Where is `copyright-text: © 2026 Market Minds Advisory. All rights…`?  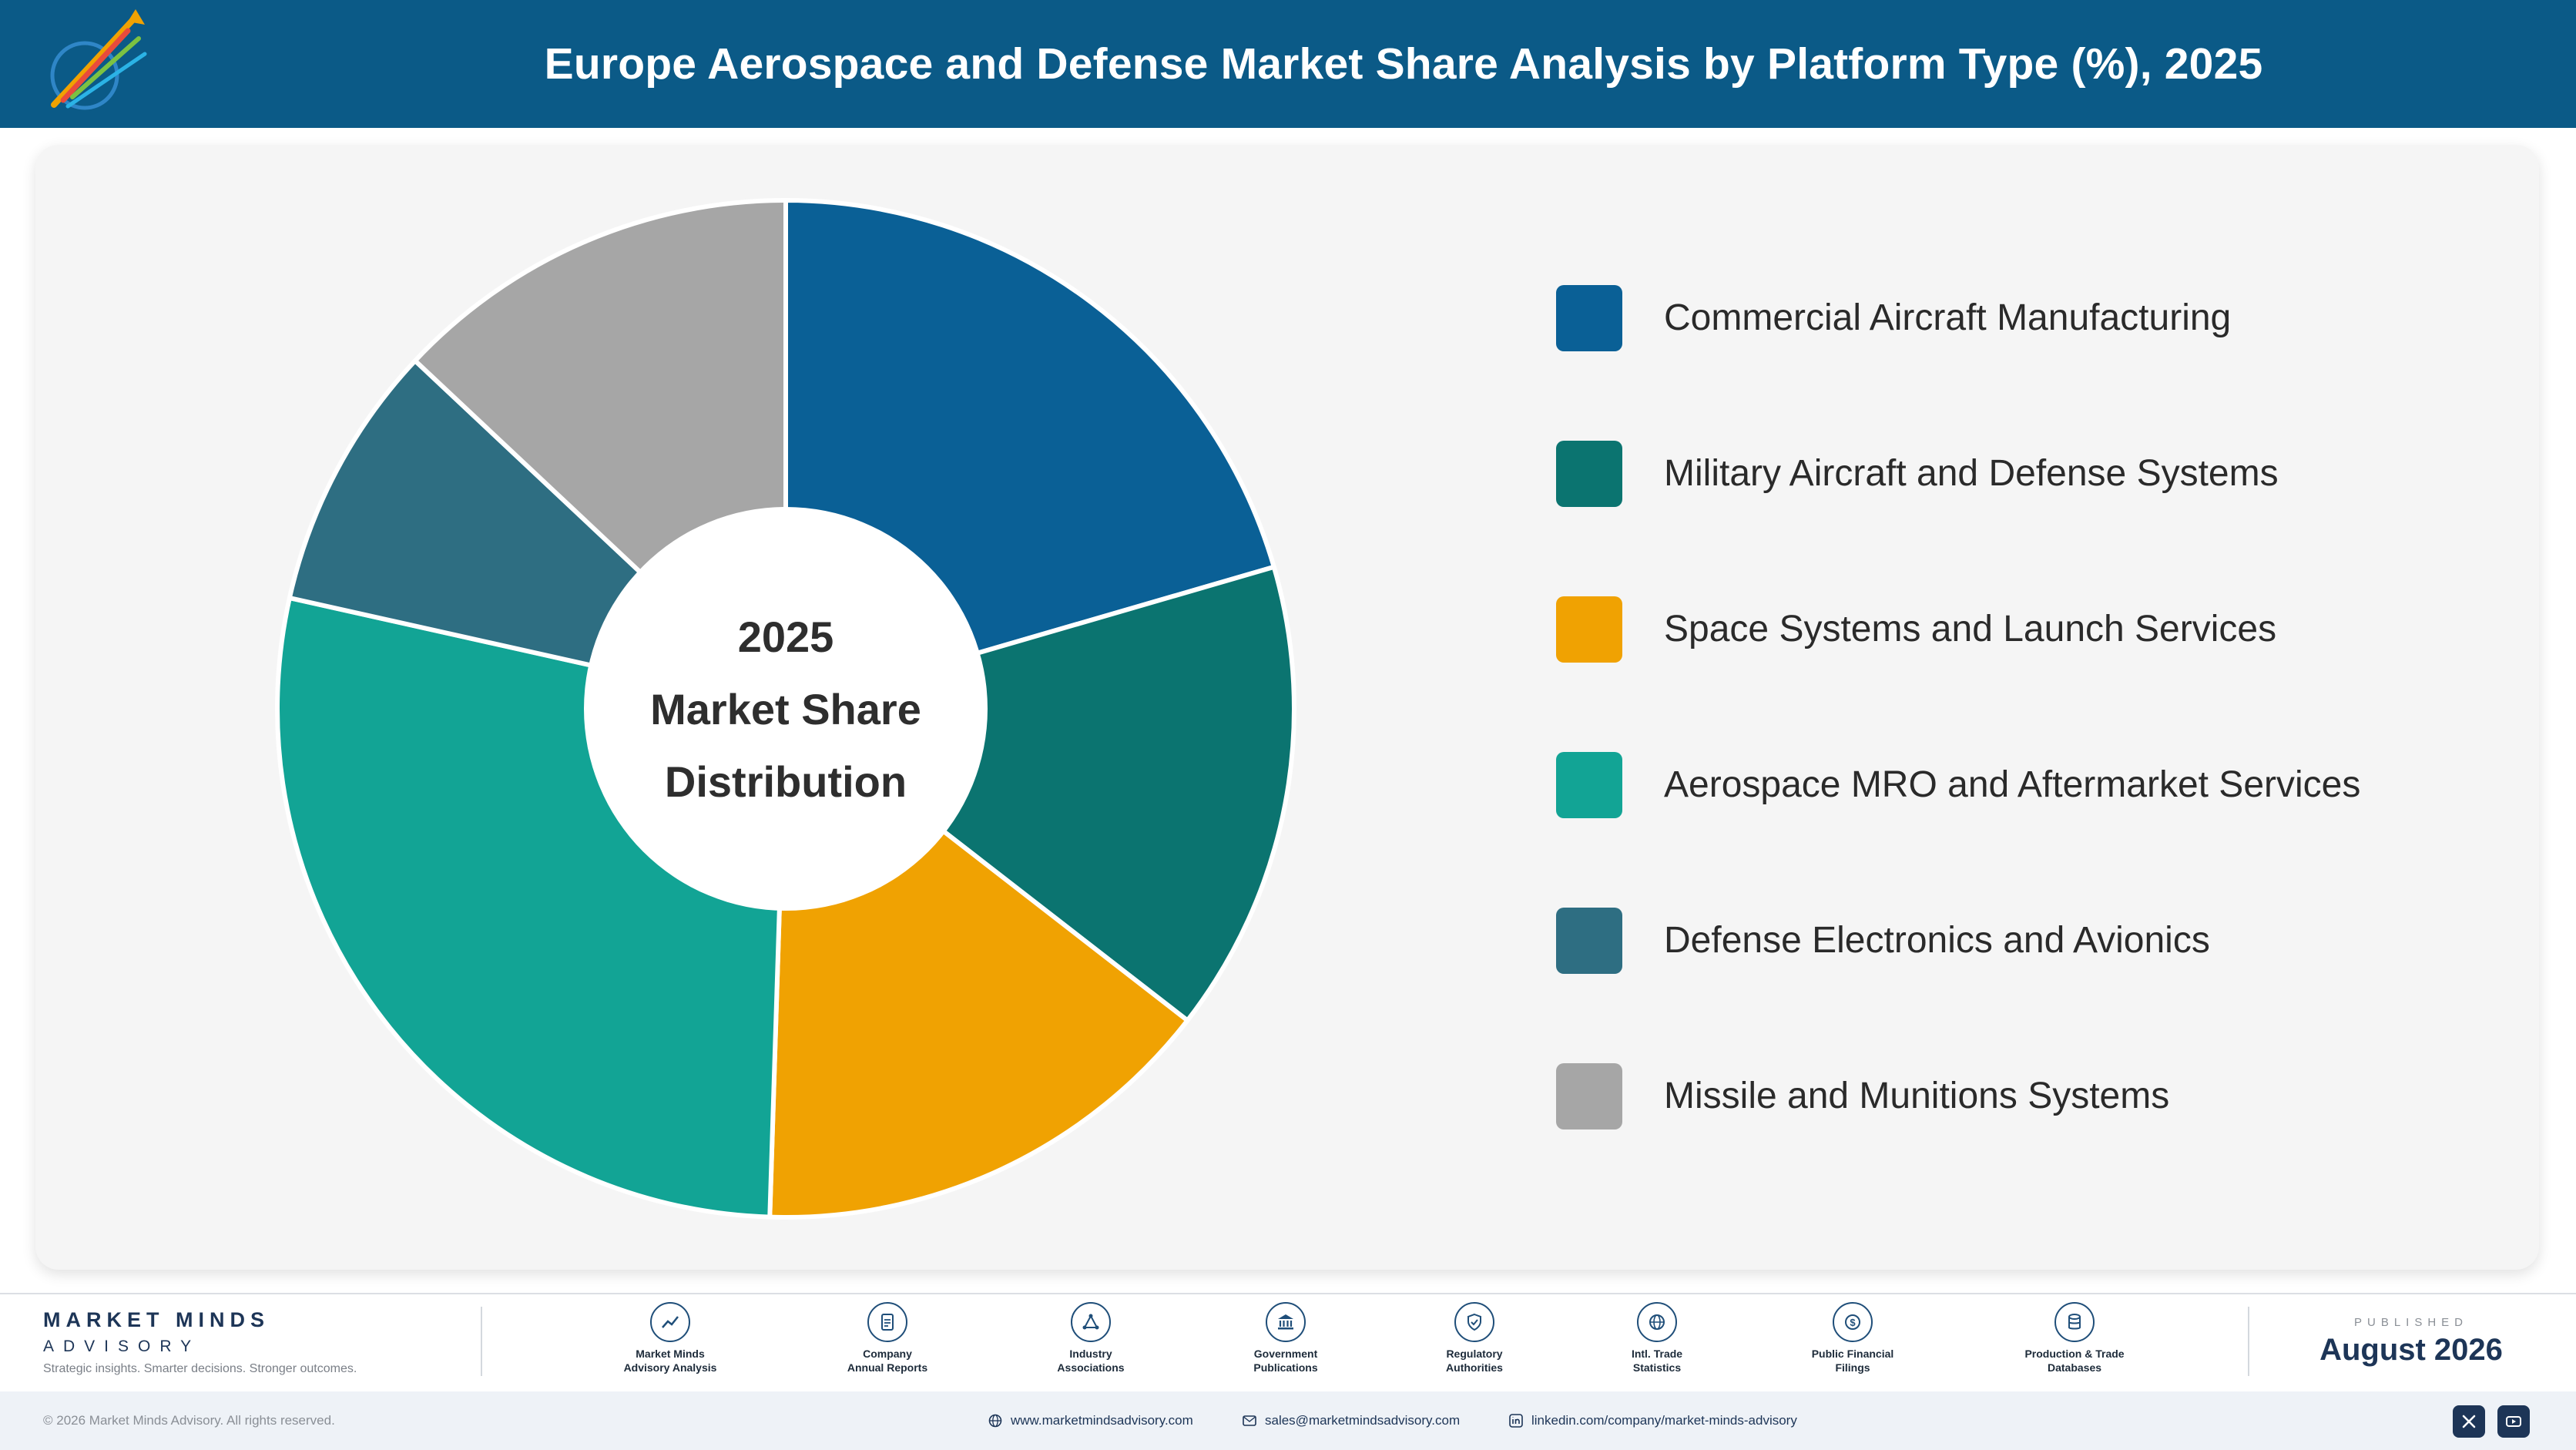
copyright-text: © 2026 Market Minds Advisory. All rights… is located at coordinates (189, 1420).